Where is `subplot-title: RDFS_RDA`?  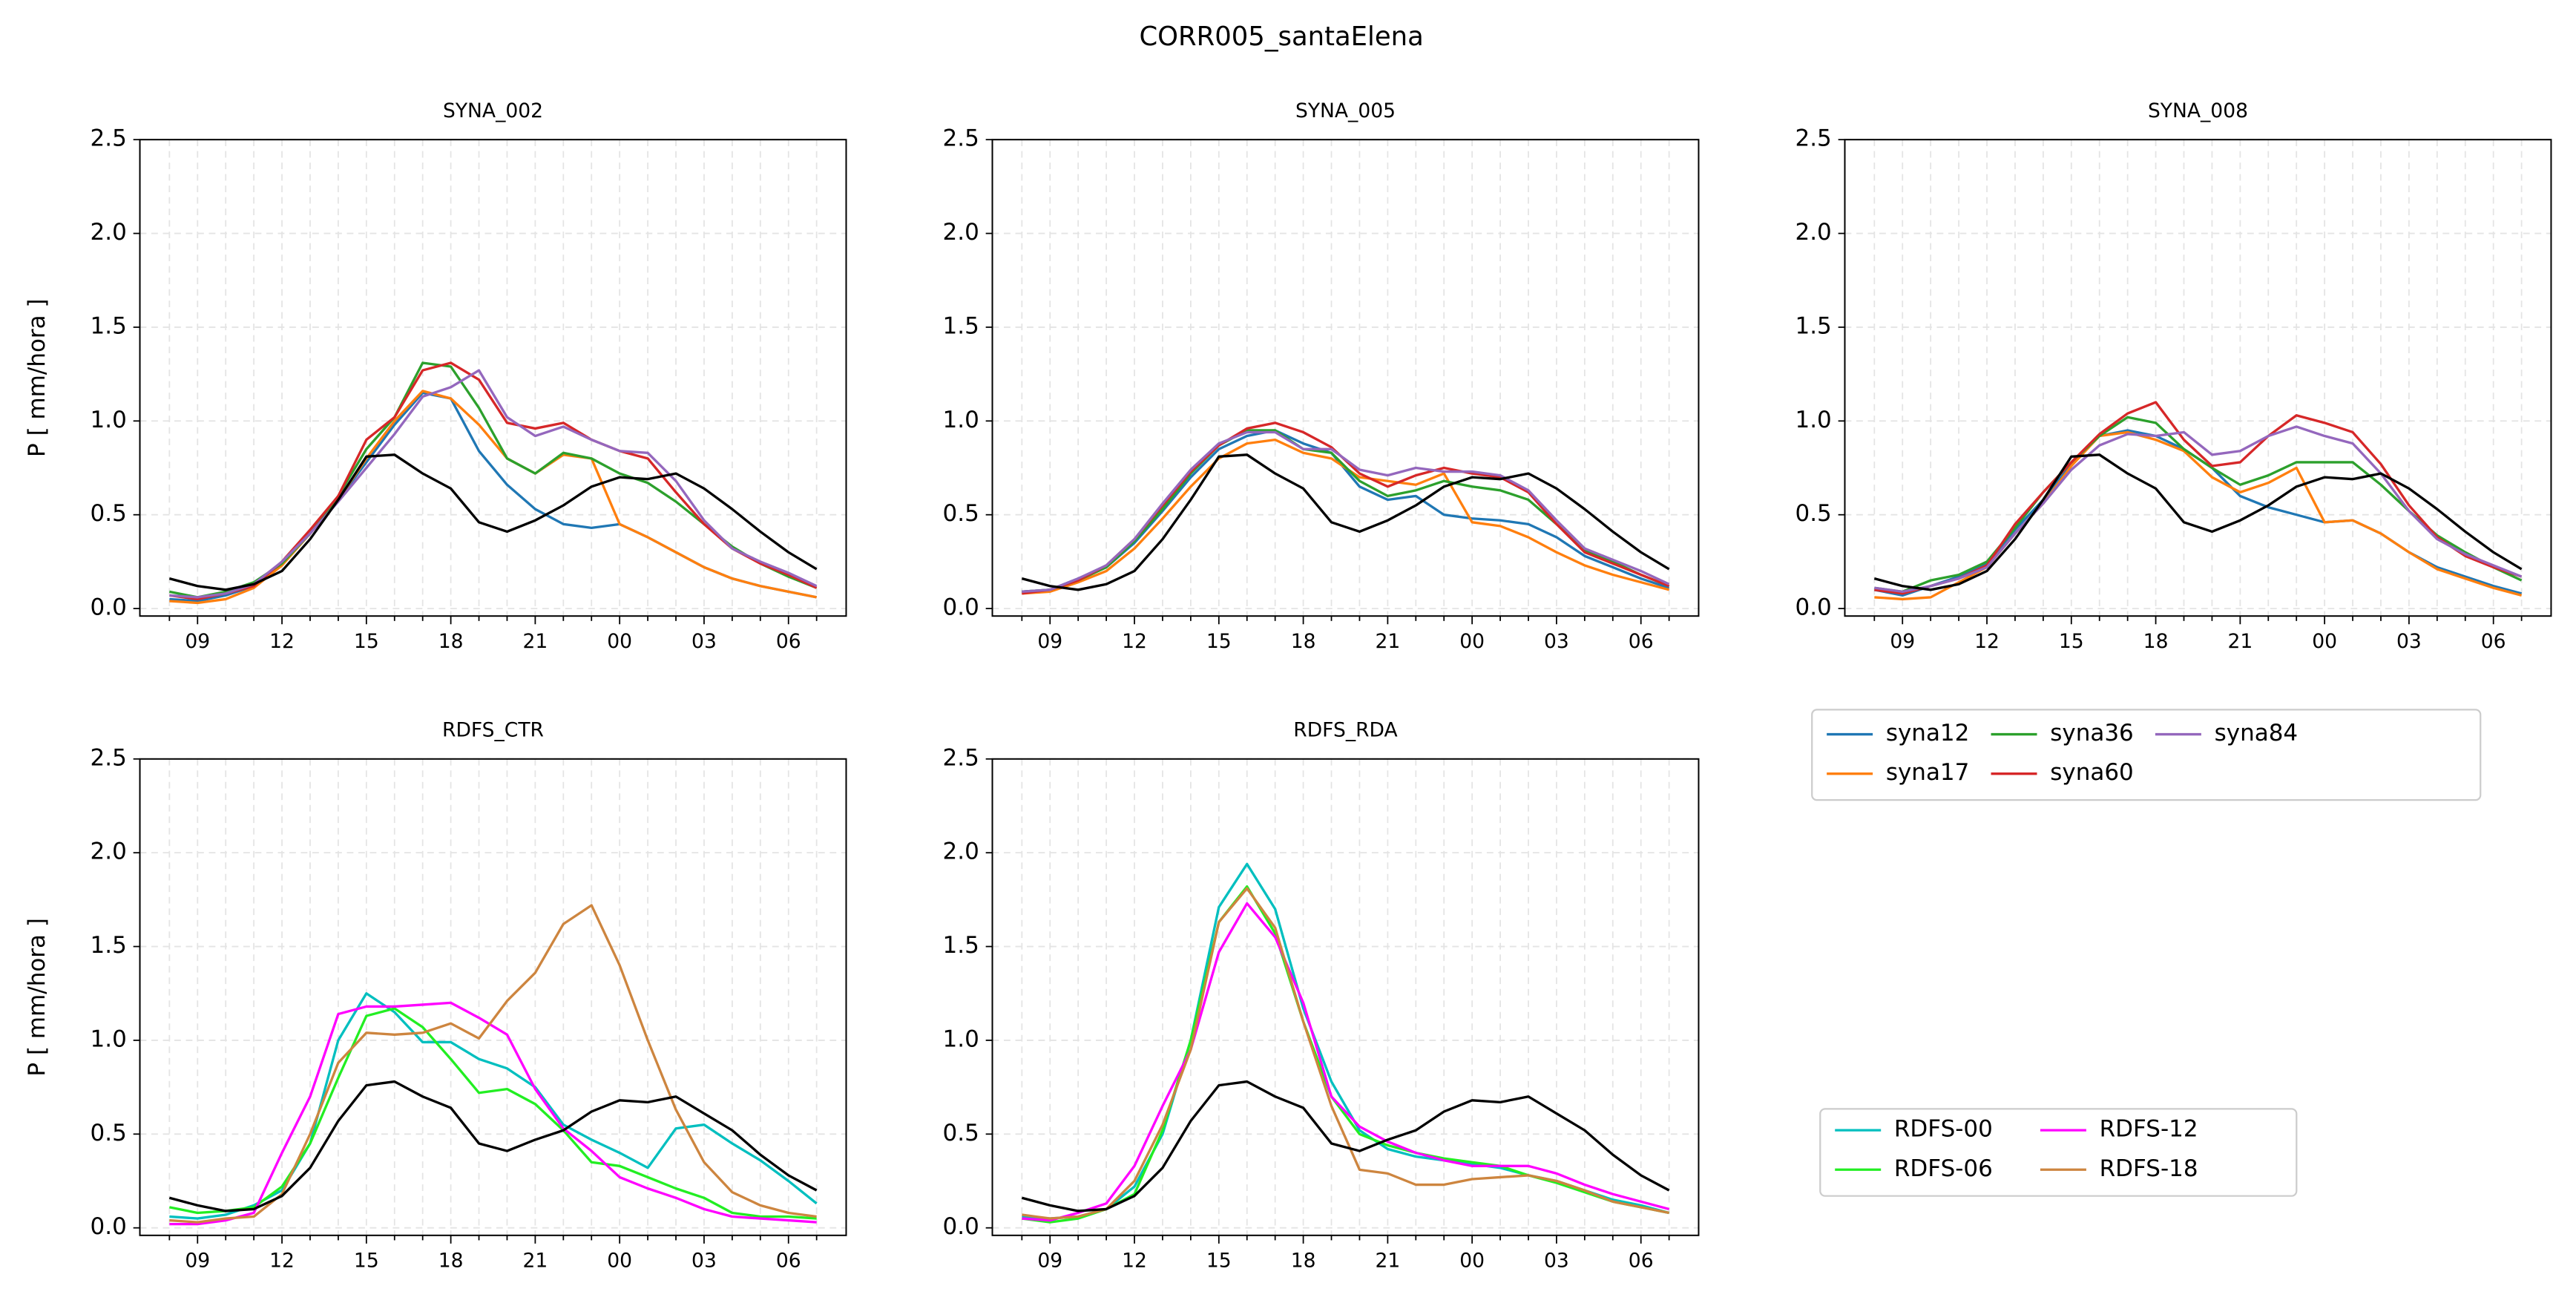
subplot-title: RDFS_RDA is located at coordinates (1345, 731).